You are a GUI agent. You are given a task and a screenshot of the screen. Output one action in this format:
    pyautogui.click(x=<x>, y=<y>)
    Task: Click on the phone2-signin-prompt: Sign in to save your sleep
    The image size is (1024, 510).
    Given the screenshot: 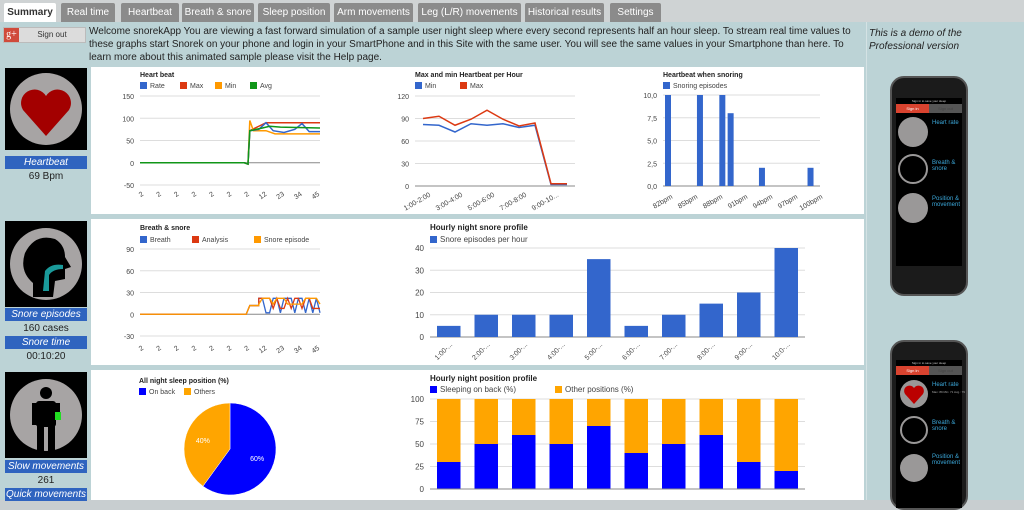 What is the action you would take?
    pyautogui.click(x=929, y=363)
    